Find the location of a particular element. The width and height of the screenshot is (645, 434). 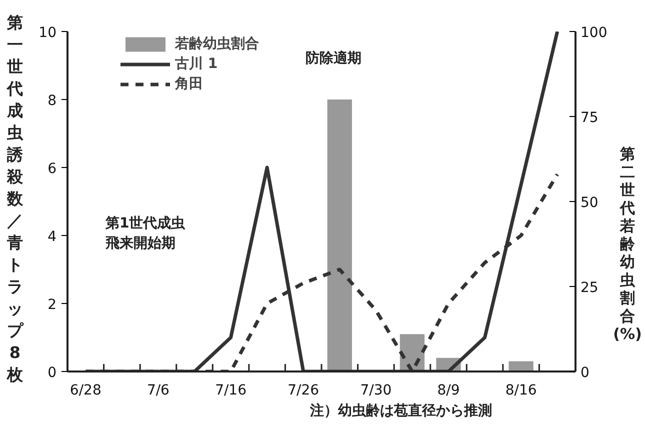

legend-label: 若齢幼虫割合 is located at coordinates (217, 44).